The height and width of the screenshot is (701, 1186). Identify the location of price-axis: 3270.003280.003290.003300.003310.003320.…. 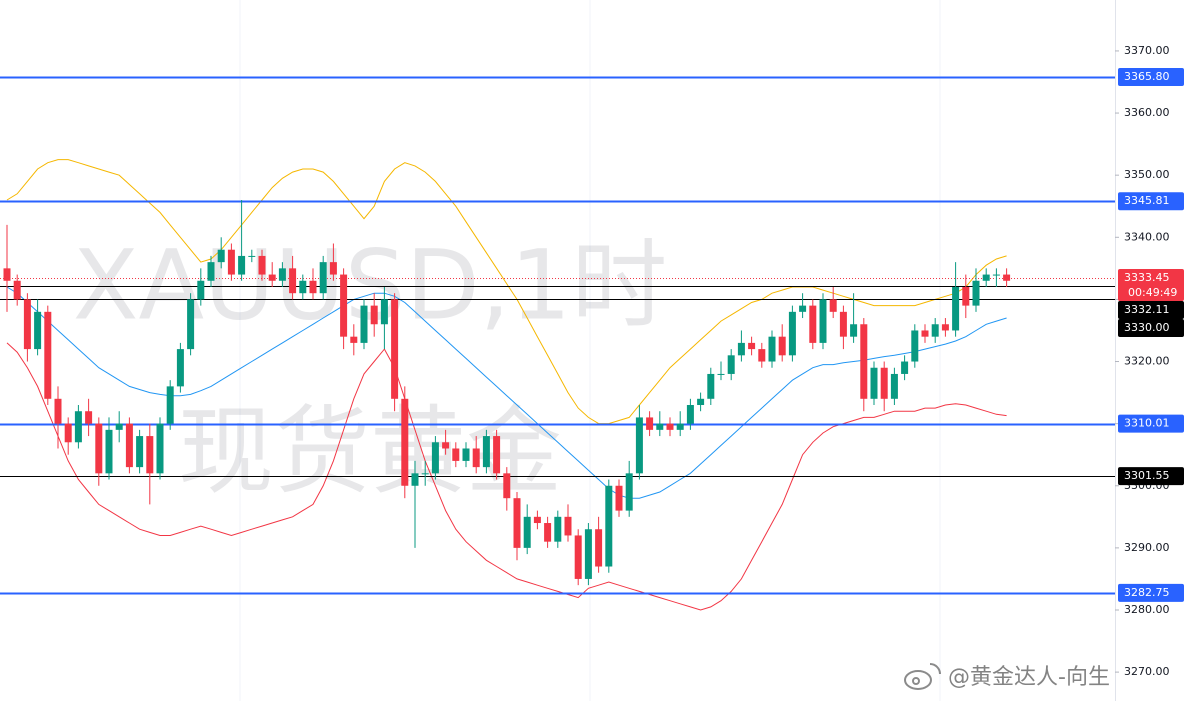
(1149, 361).